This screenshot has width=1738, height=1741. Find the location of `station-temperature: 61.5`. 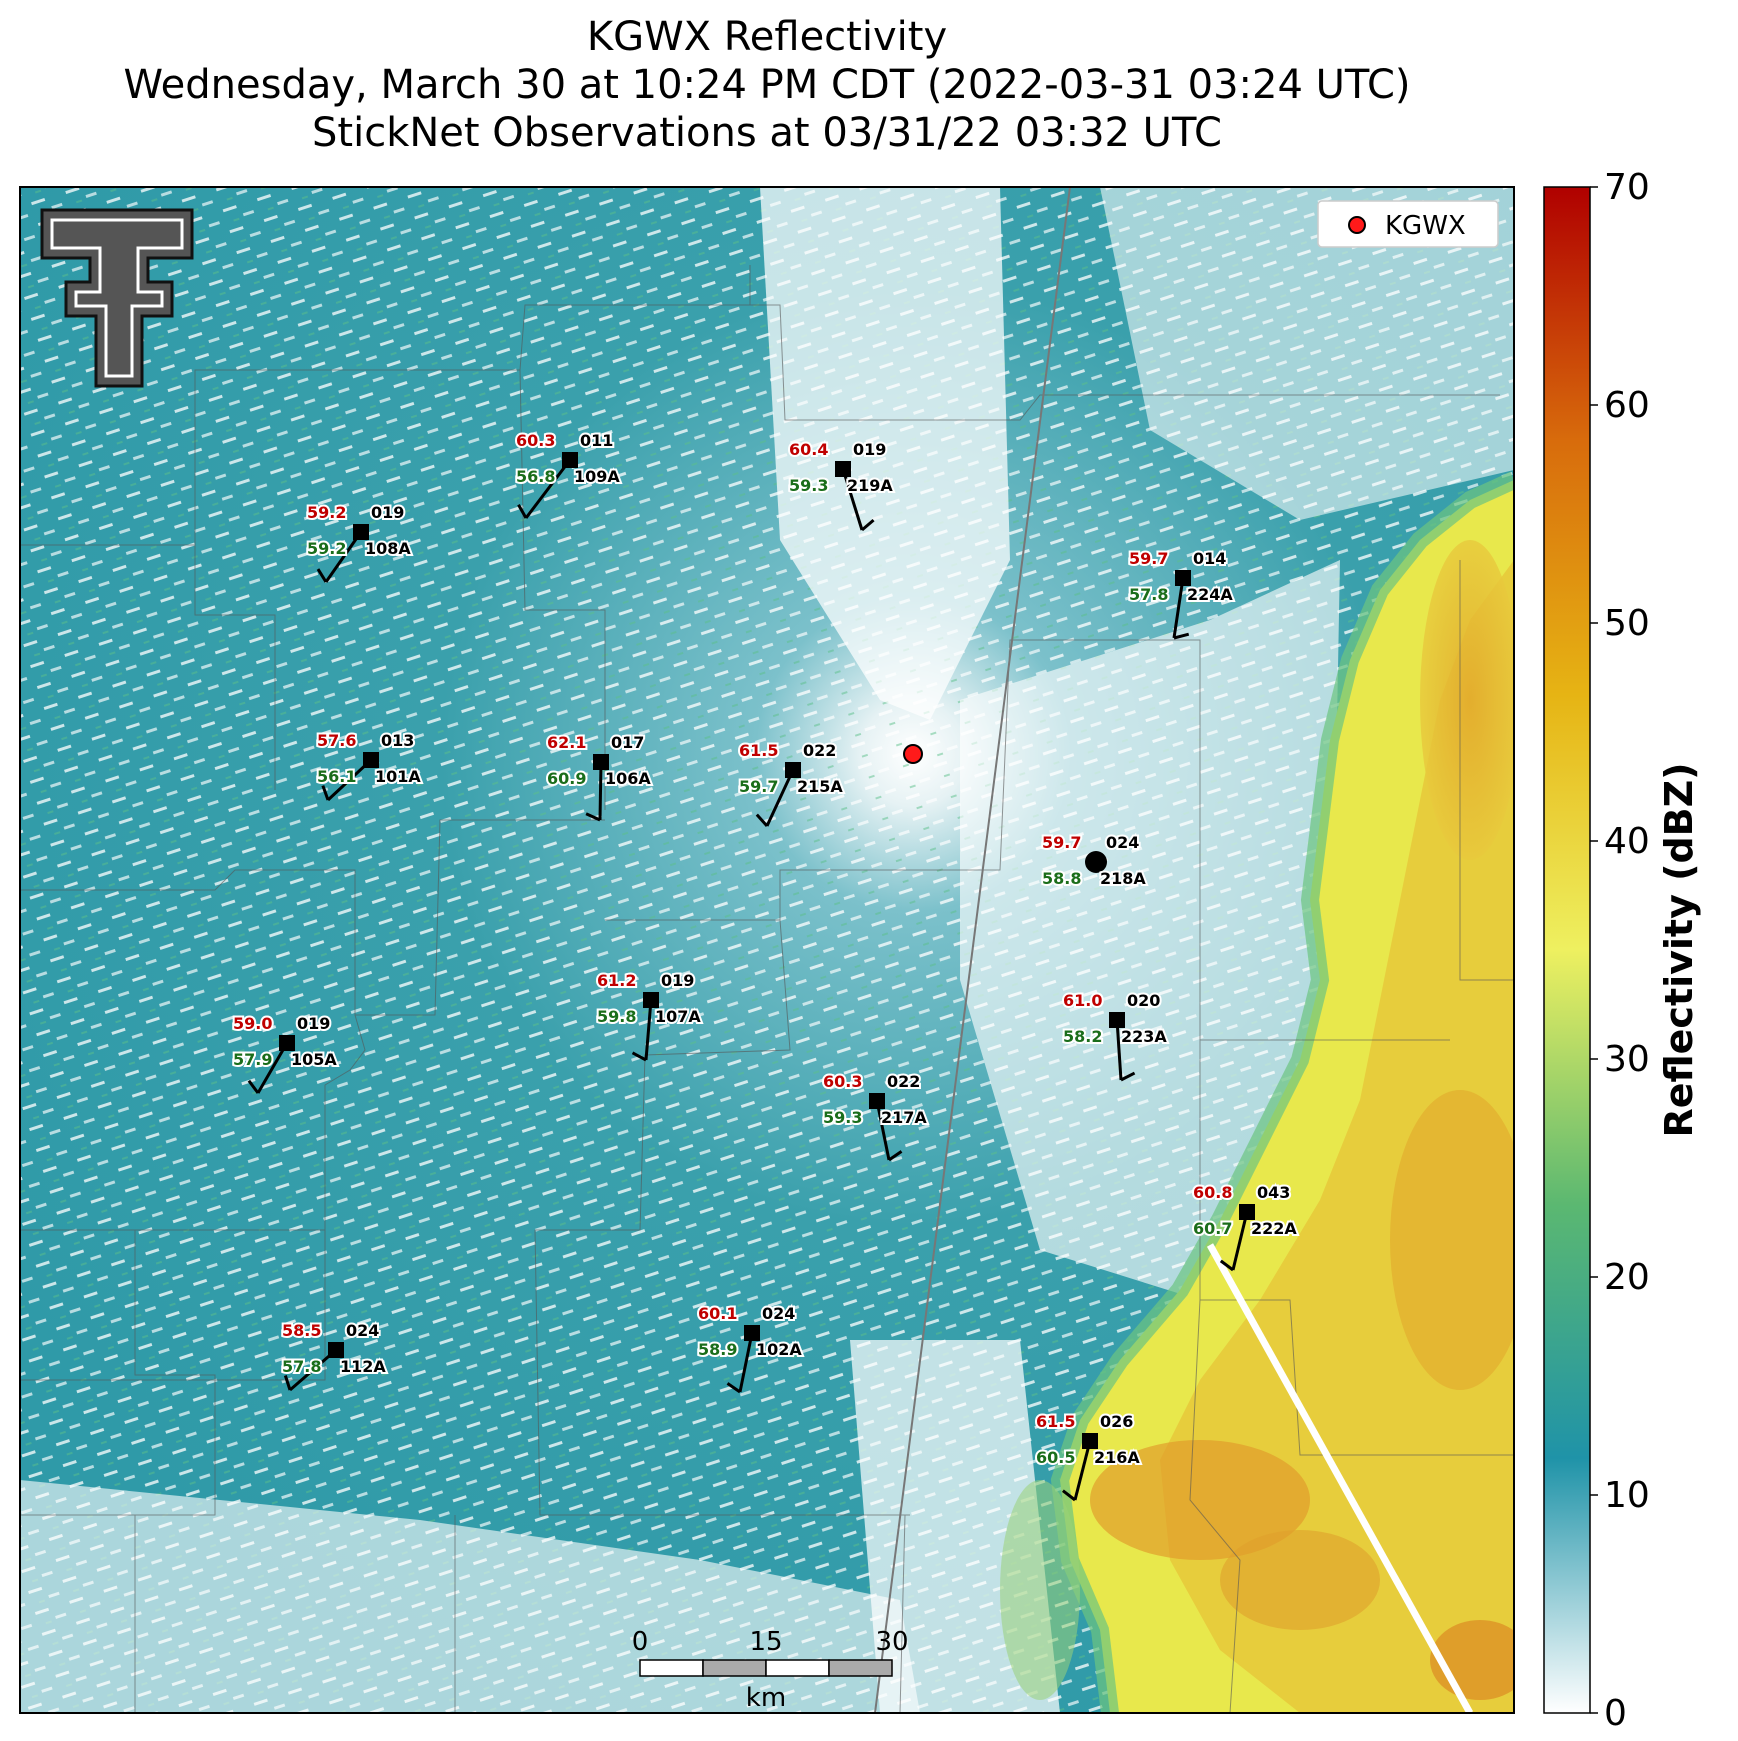

station-temperature: 61.5 is located at coordinates (758, 750).